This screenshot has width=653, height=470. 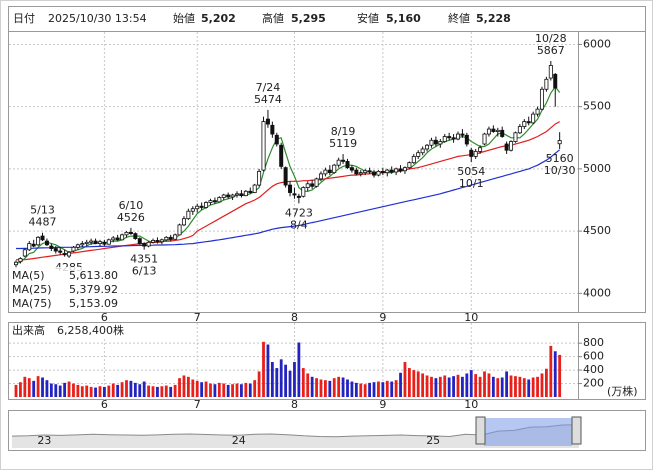 What do you see at coordinates (268, 87) in the screenshot?
I see `annotation-date: 7/24` at bounding box center [268, 87].